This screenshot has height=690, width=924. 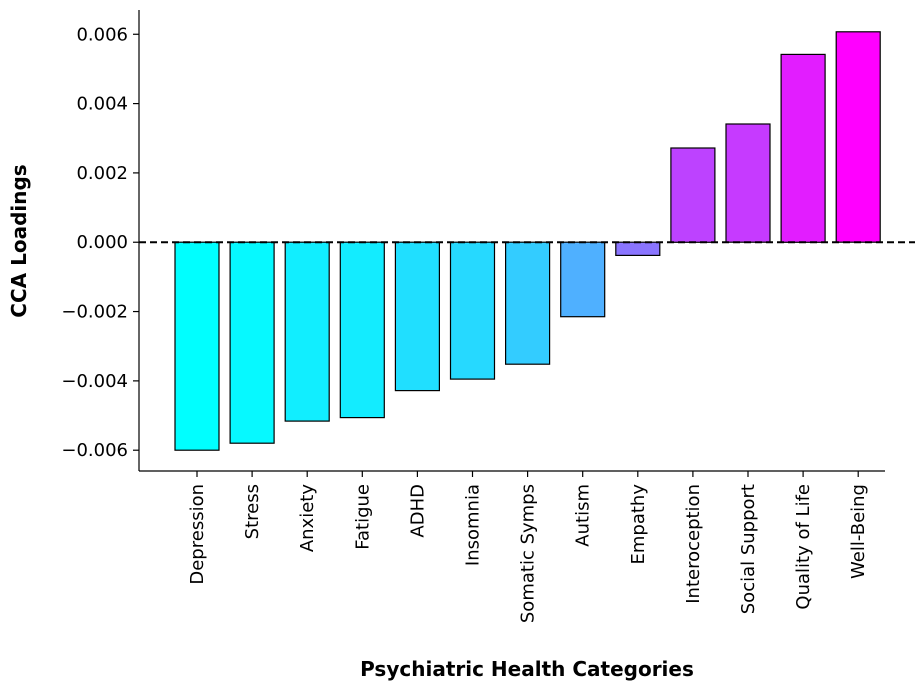 I want to click on y-tick-label: −0.002, so click(x=94, y=312).